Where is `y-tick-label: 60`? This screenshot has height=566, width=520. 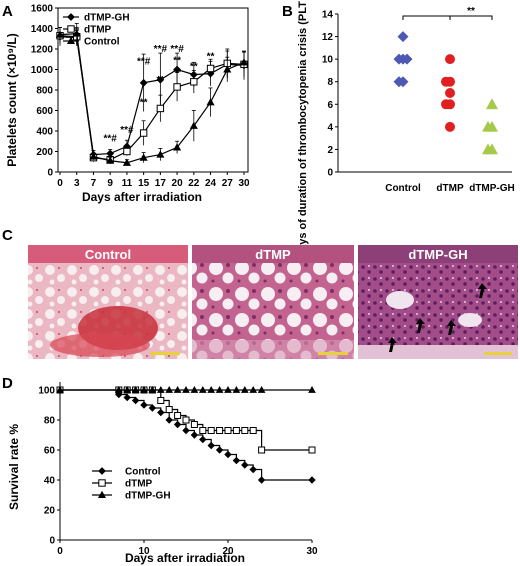 y-tick-label: 60 is located at coordinates (50, 451).